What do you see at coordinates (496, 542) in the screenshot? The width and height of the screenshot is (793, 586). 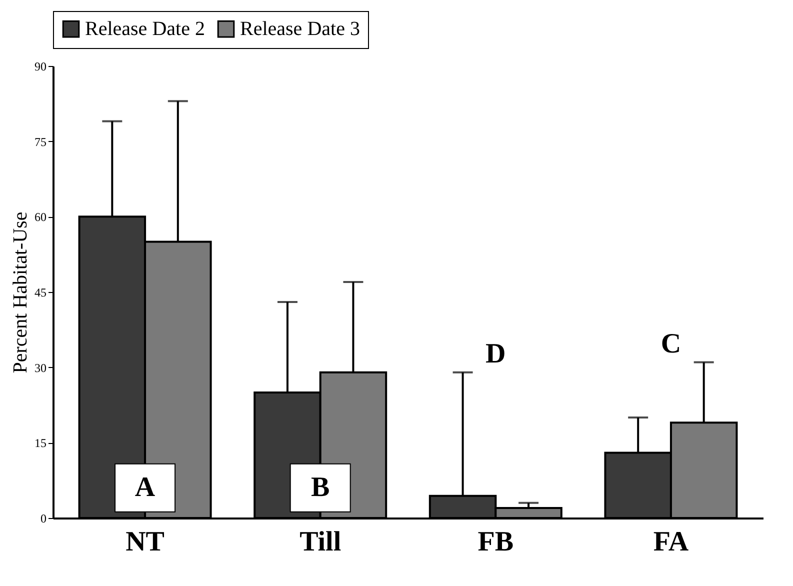 I see `x-tick-label: FB` at bounding box center [496, 542].